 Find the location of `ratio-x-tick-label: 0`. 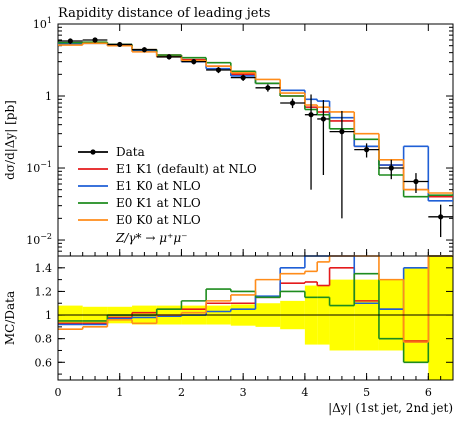

ratio-x-tick-label: 0 is located at coordinates (58, 392).